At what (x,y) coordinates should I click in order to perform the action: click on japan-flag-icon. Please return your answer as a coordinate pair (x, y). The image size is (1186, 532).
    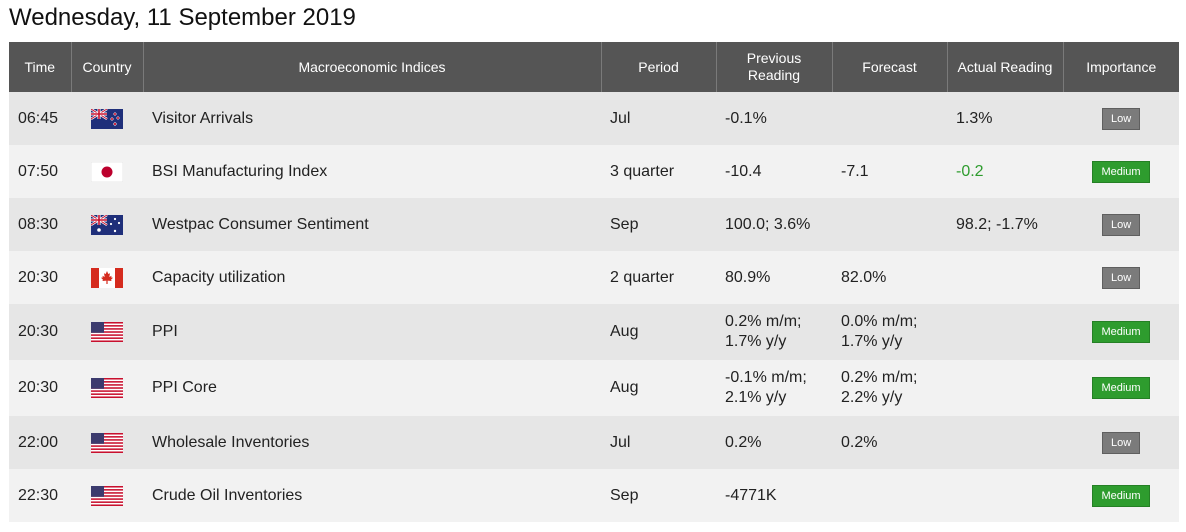
    Looking at the image, I should click on (107, 171).